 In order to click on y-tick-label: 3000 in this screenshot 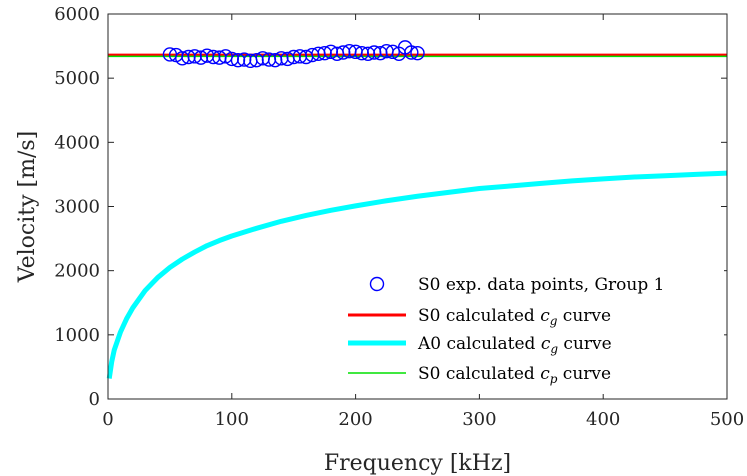, I will do `click(77, 207)`.